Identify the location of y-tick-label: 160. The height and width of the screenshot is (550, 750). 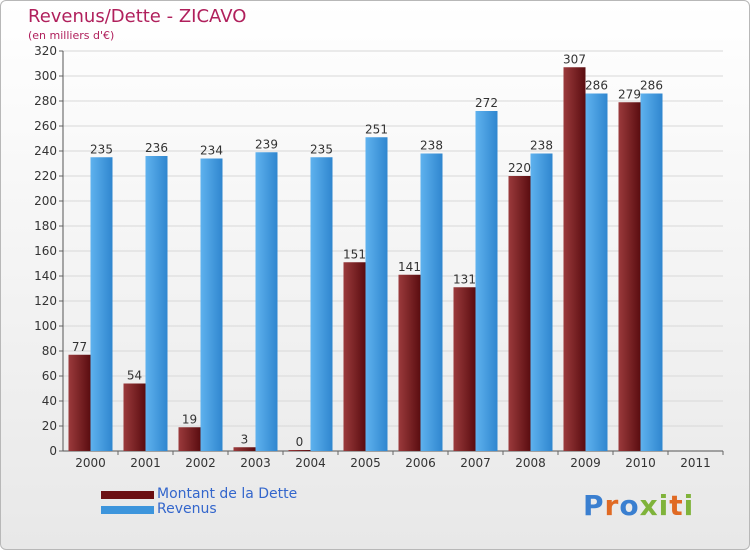
(45, 251).